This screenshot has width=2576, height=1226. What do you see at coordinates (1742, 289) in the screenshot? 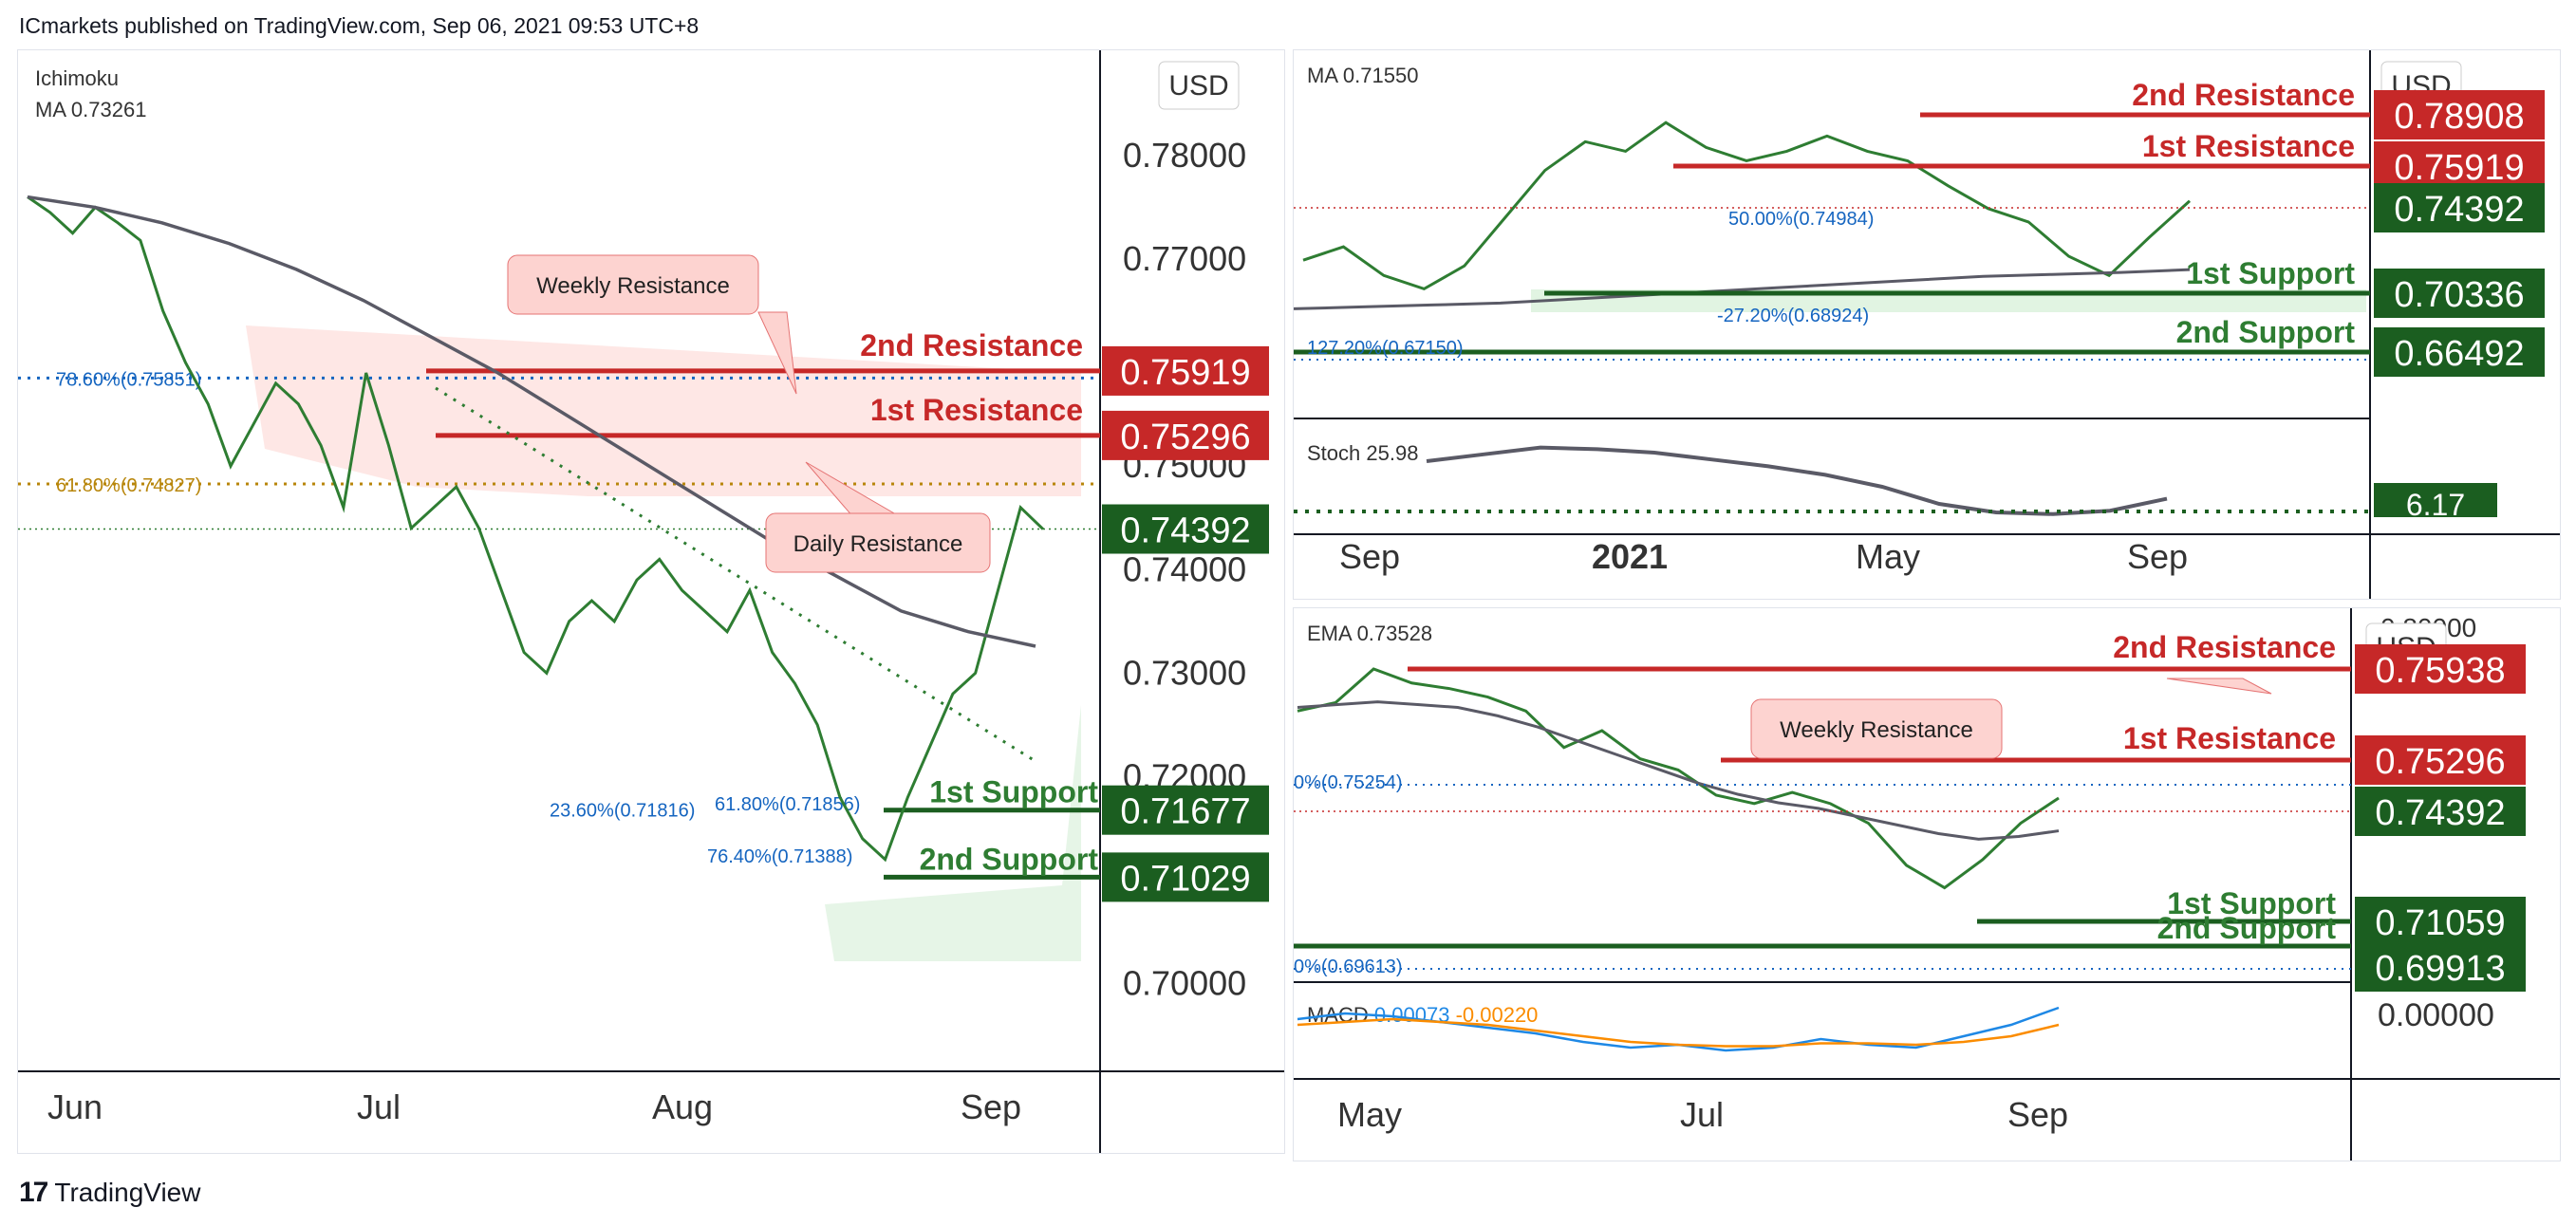
I see `ma-line-weekly` at bounding box center [1742, 289].